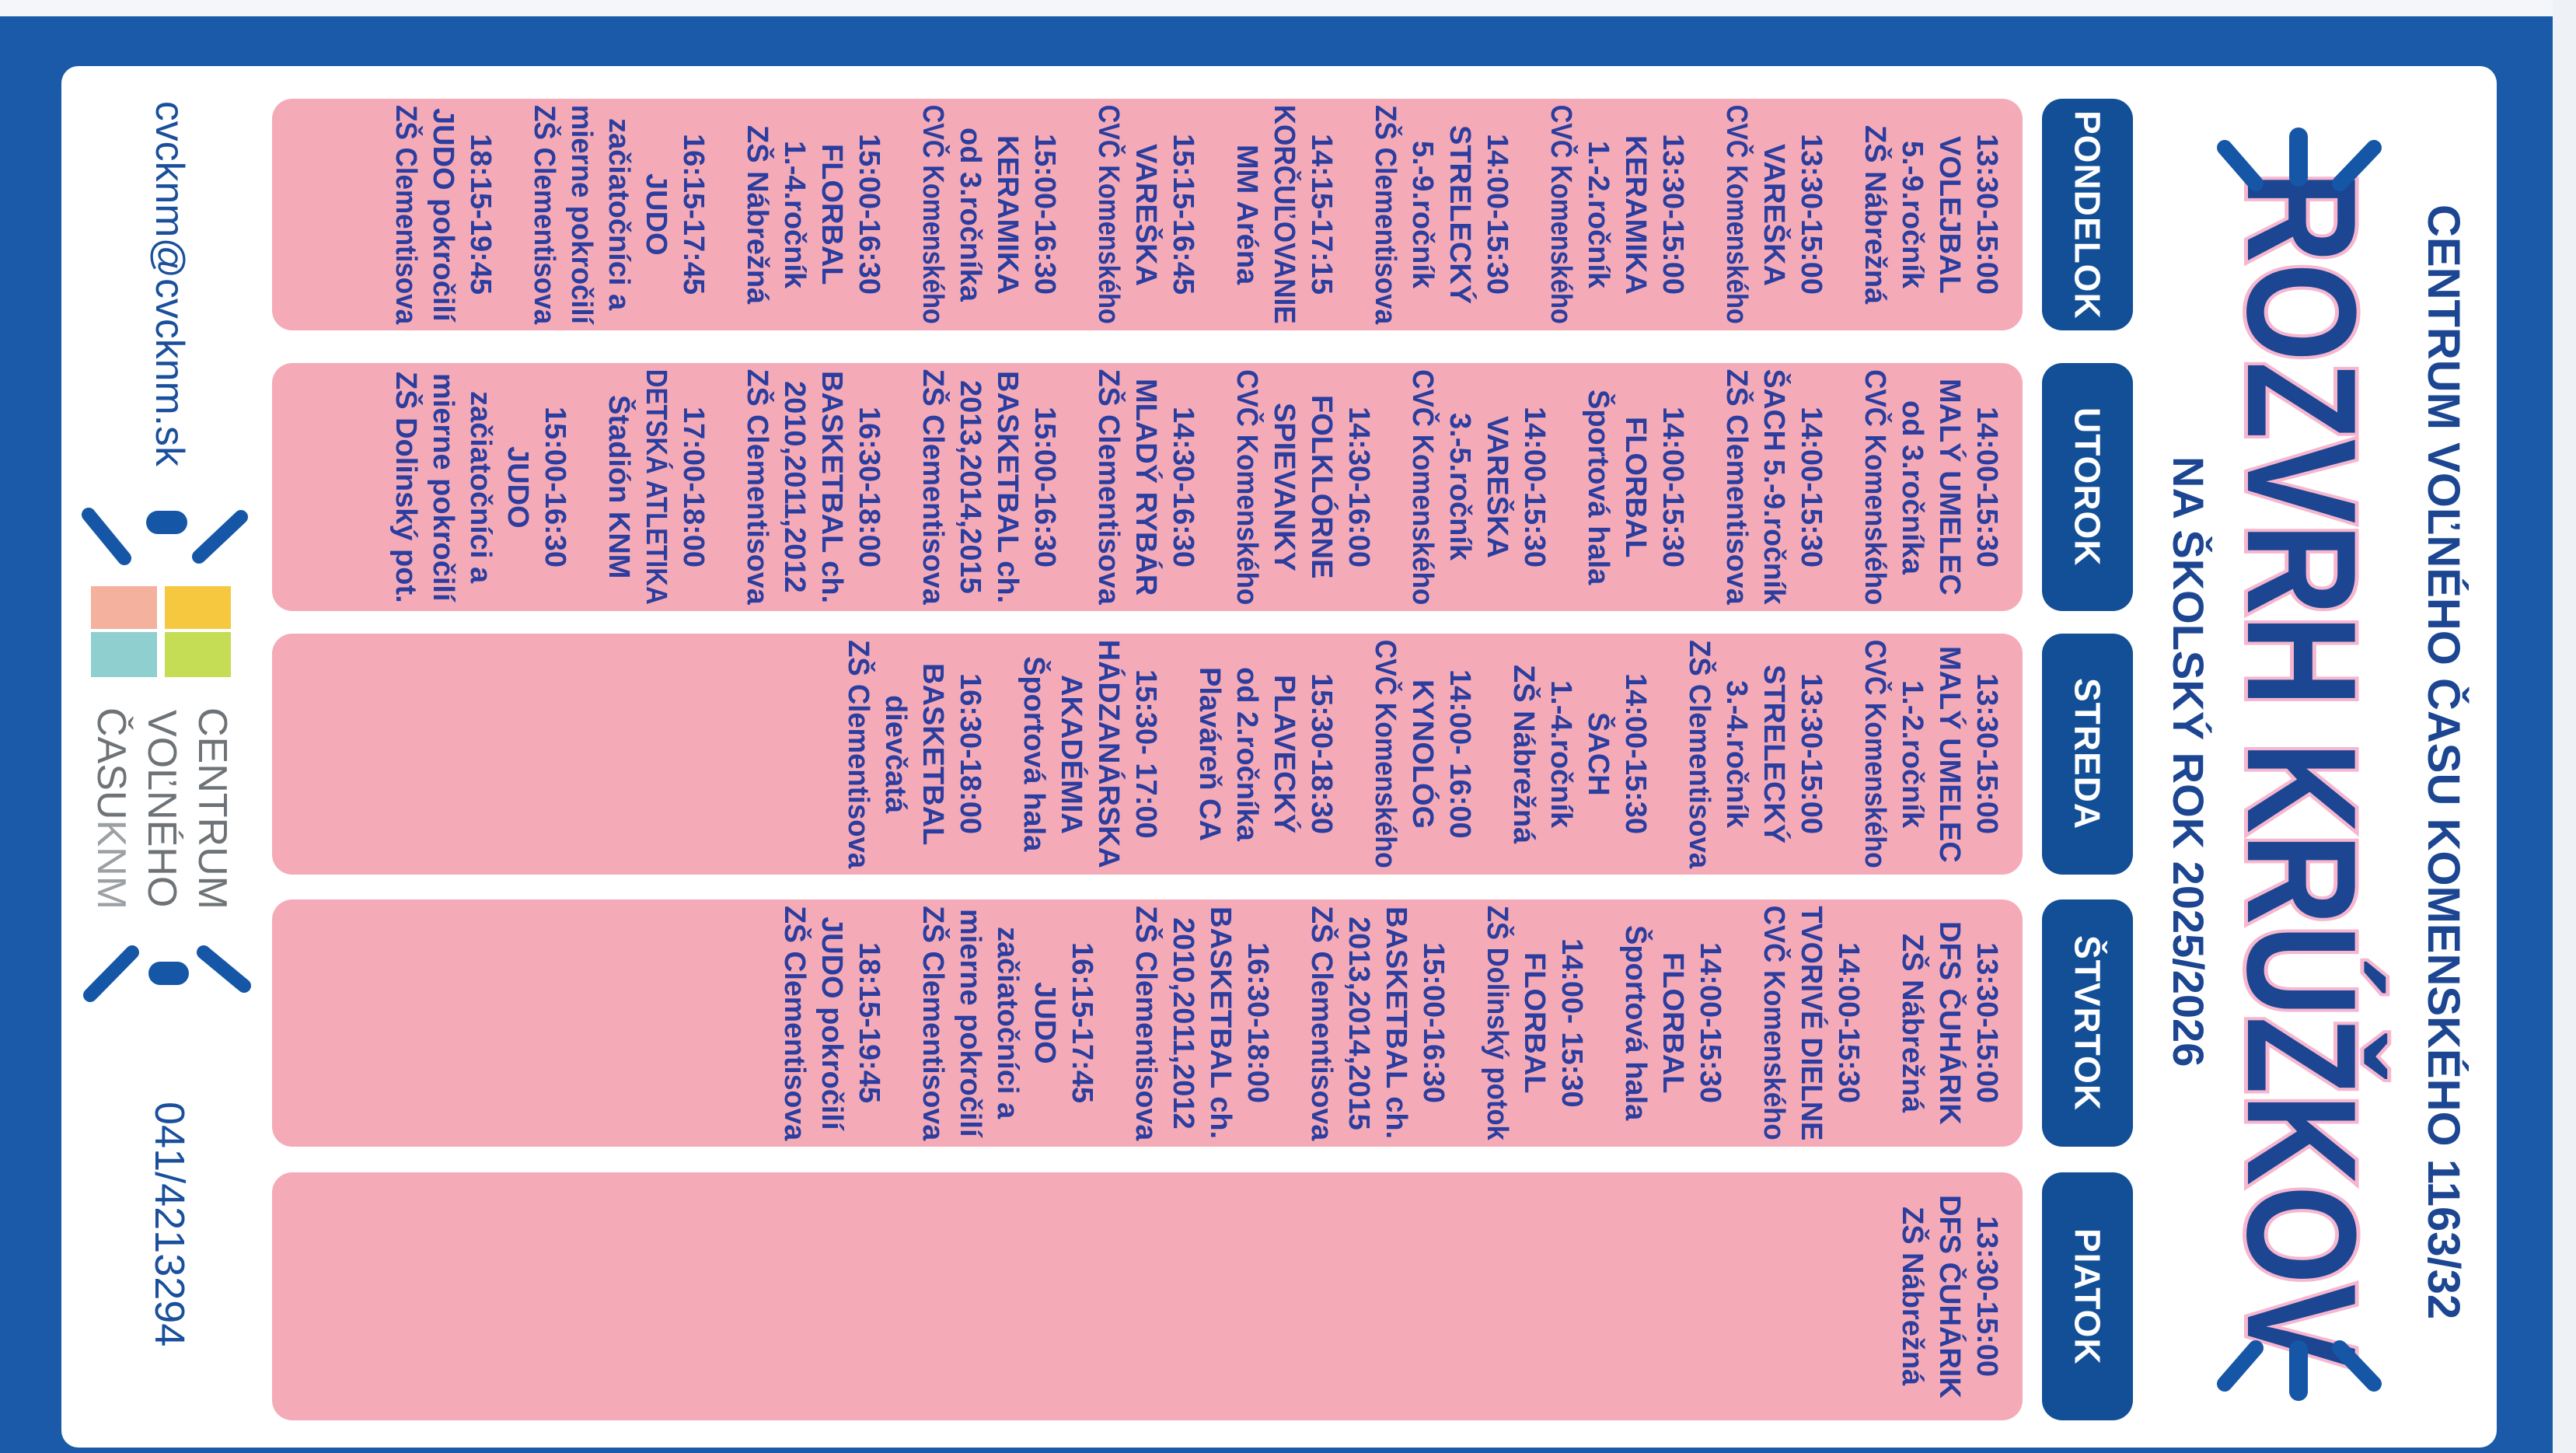 This screenshot has height=1453, width=2576. I want to click on activity-line: 15:00-16:30, so click(869, 214).